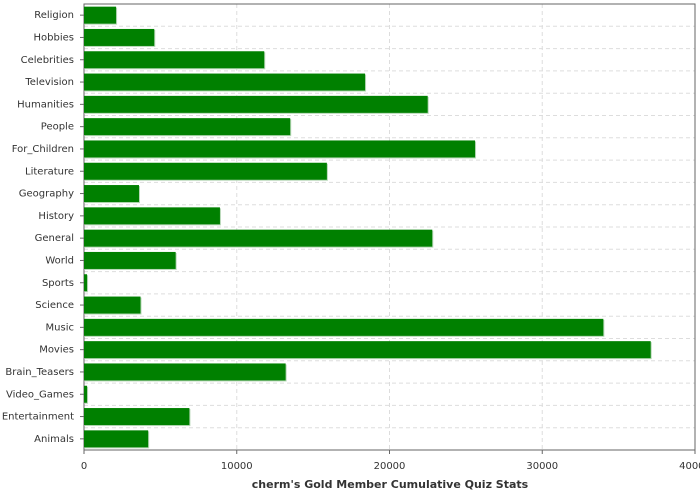 The image size is (700, 500). I want to click on y-tick-label: Animals, so click(54, 439).